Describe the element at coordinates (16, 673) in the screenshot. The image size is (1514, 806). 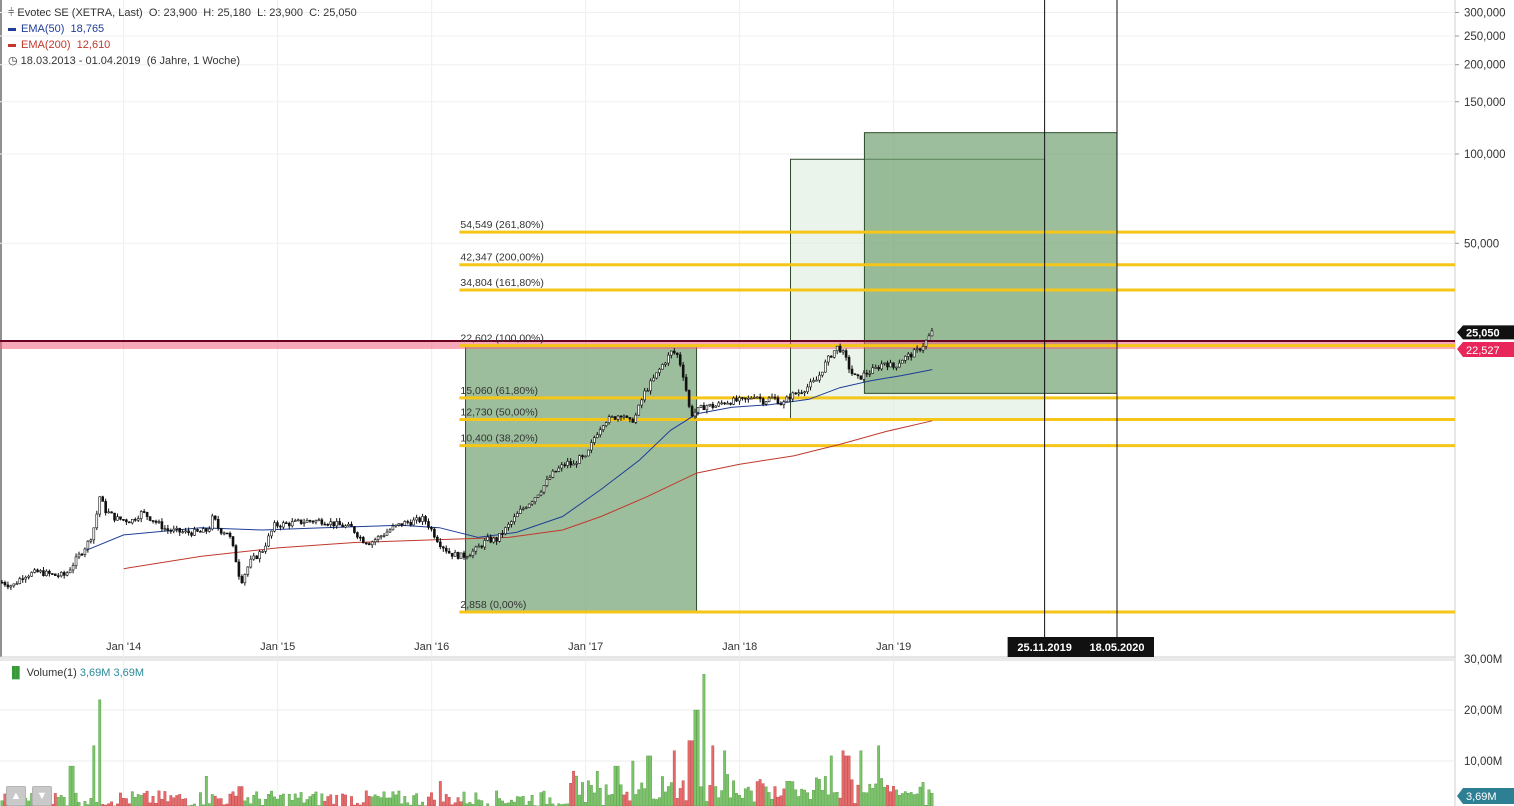
I see `volume-bar-icon: ▐▌` at that location.